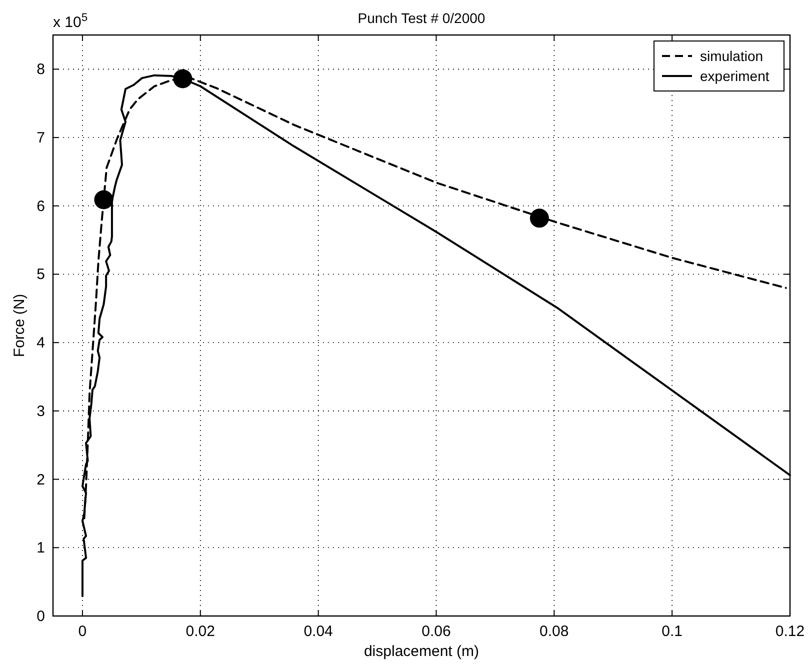  I want to click on y-tick-label: 3, so click(40, 411).